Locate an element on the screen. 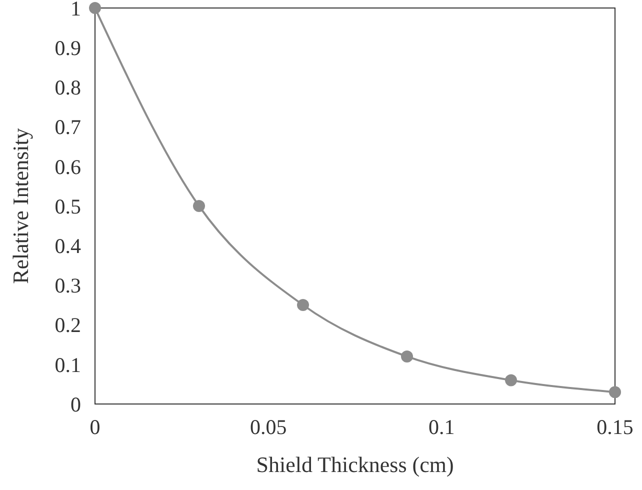 The height and width of the screenshot is (490, 642). y-tick-label: 0.2 is located at coordinates (67, 325).